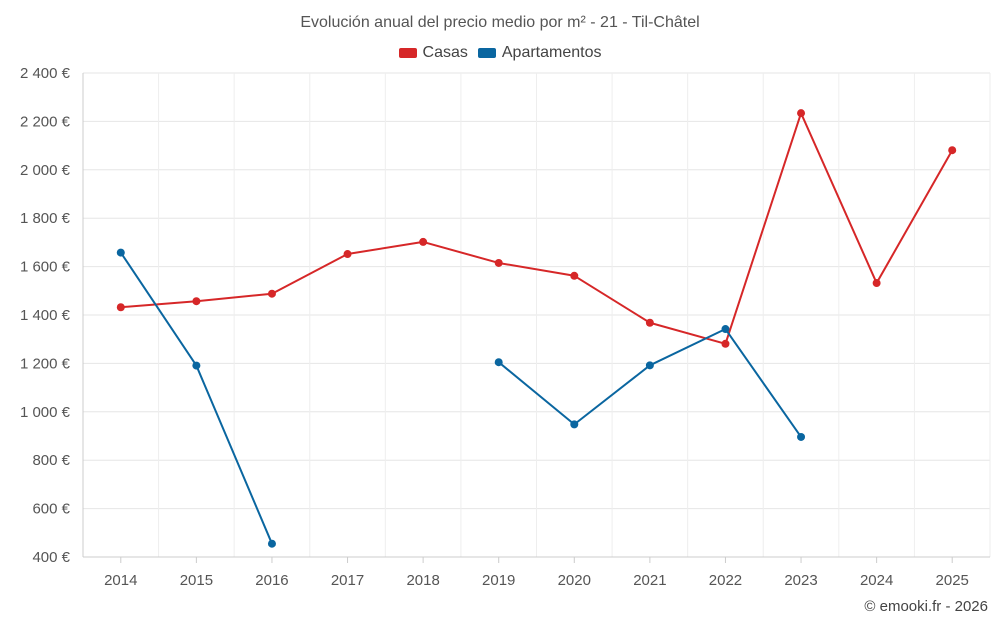 The width and height of the screenshot is (1000, 625). I want to click on legend-item-apartamentos: Apartamentos, so click(539, 53).